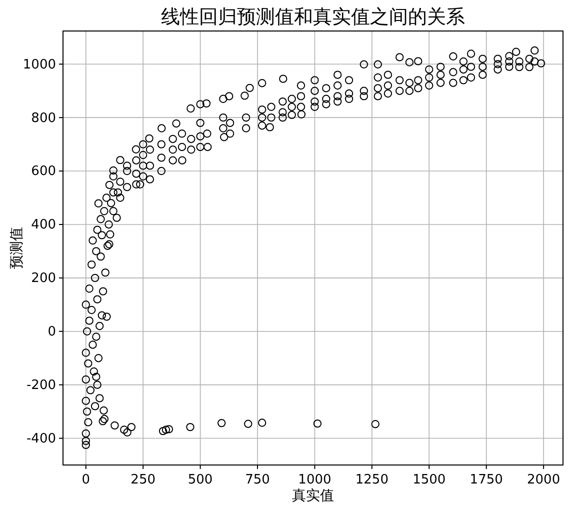  What do you see at coordinates (313, 496) in the screenshot?
I see `x-axis-title: 真实值` at bounding box center [313, 496].